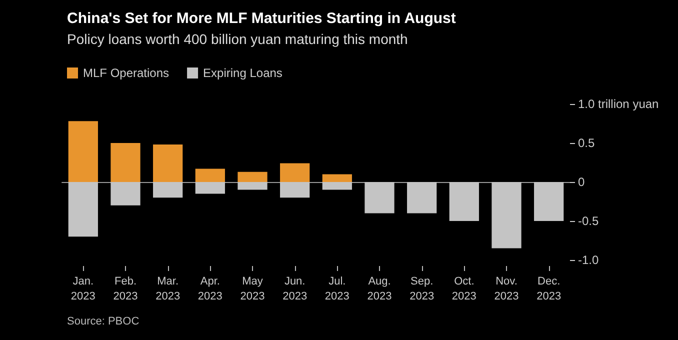 This screenshot has width=678, height=340. I want to click on x-tick-label: Aug. 2023, so click(379, 289).